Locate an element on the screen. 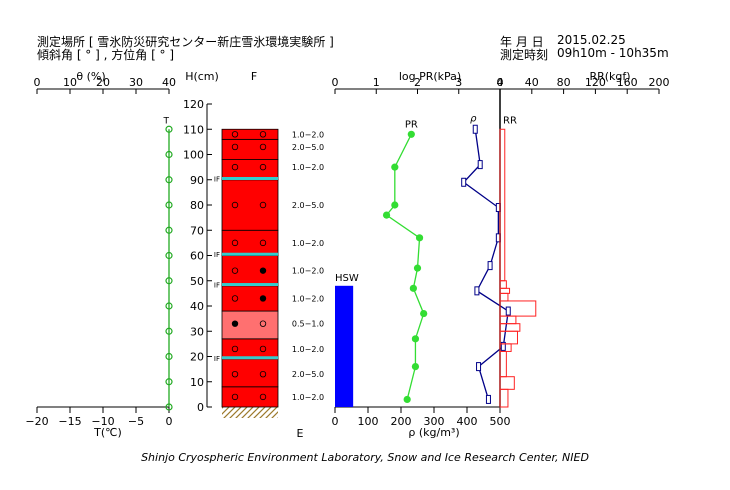  rr-series-name: RR is located at coordinates (510, 120).